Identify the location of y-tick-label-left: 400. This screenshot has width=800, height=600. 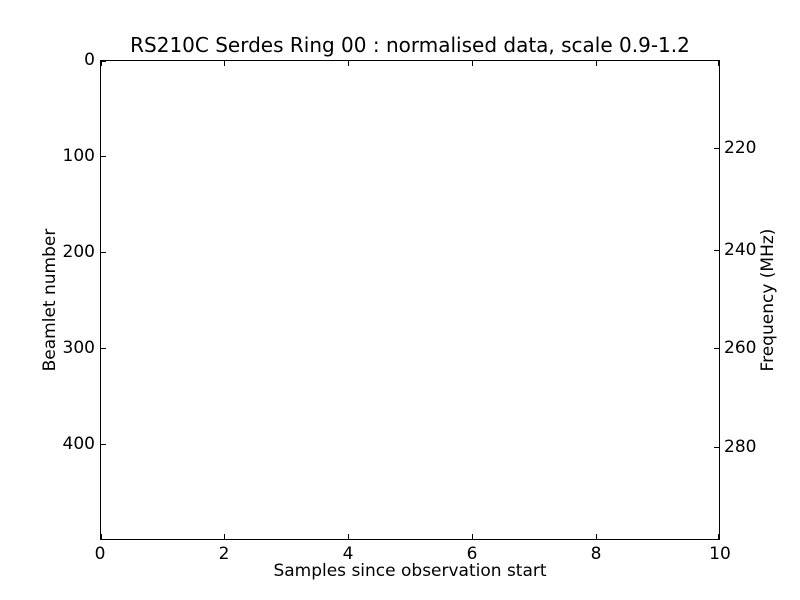
(78, 444).